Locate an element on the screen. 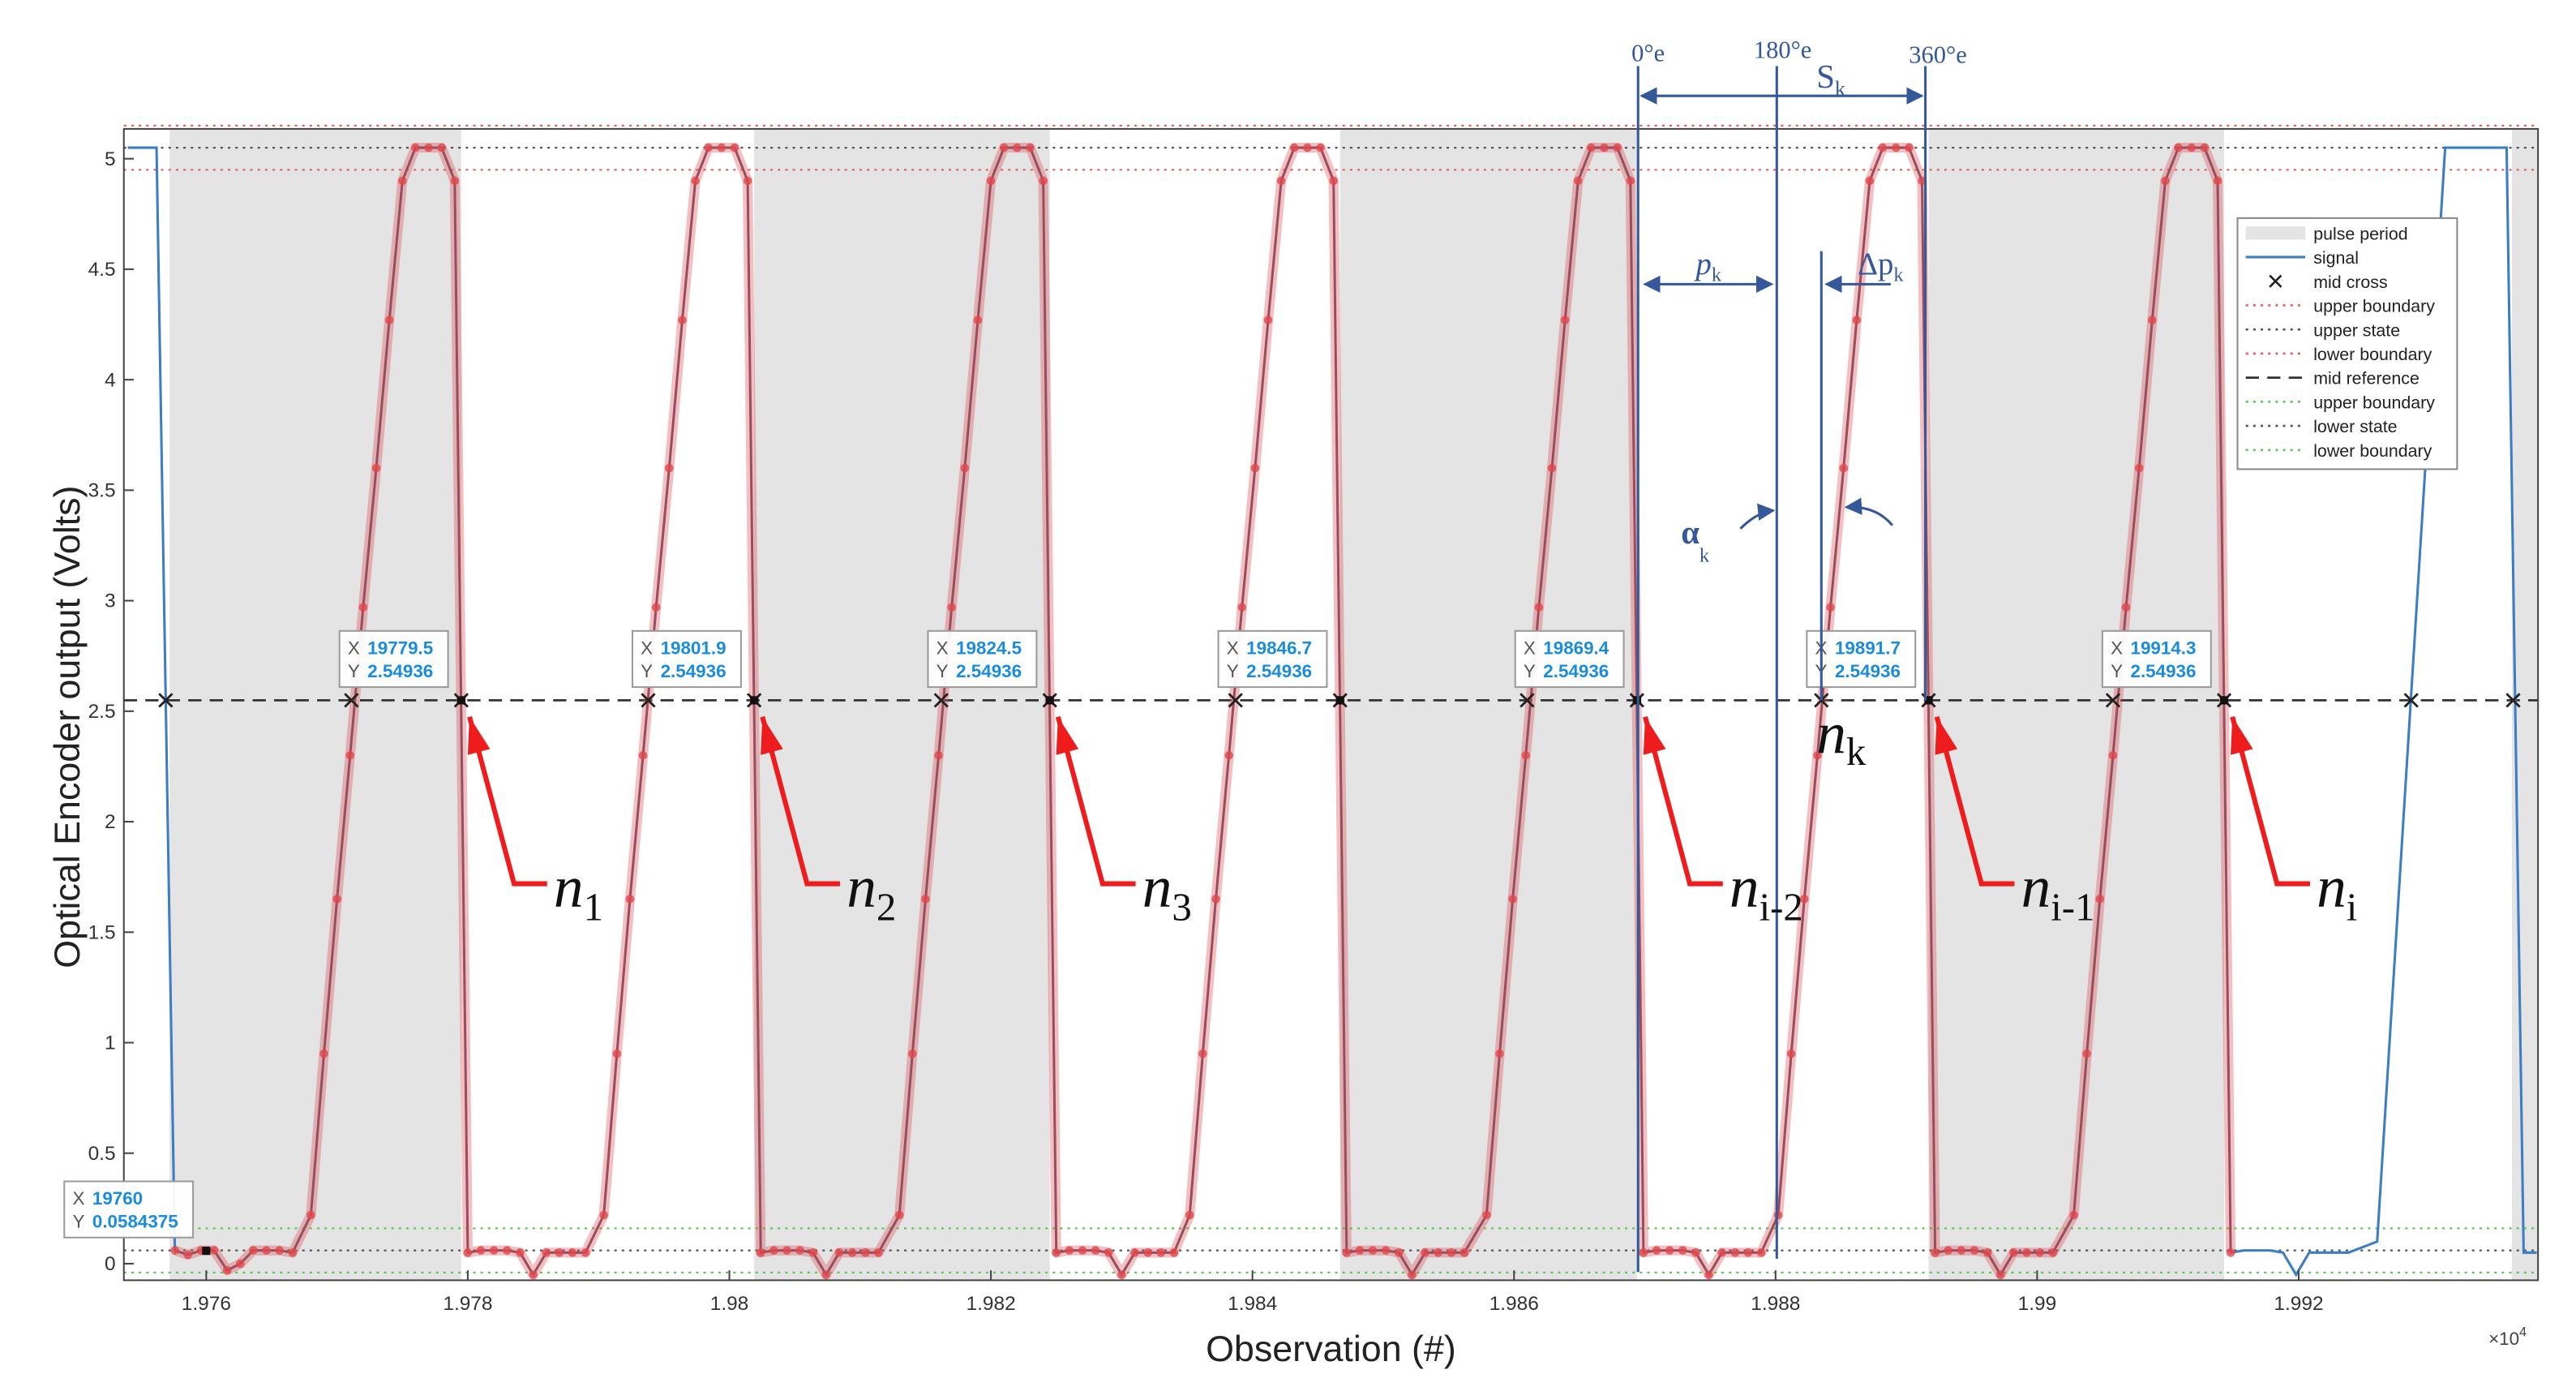 This screenshot has width=2576, height=1387. pk-label: pk is located at coordinates (1708, 266).